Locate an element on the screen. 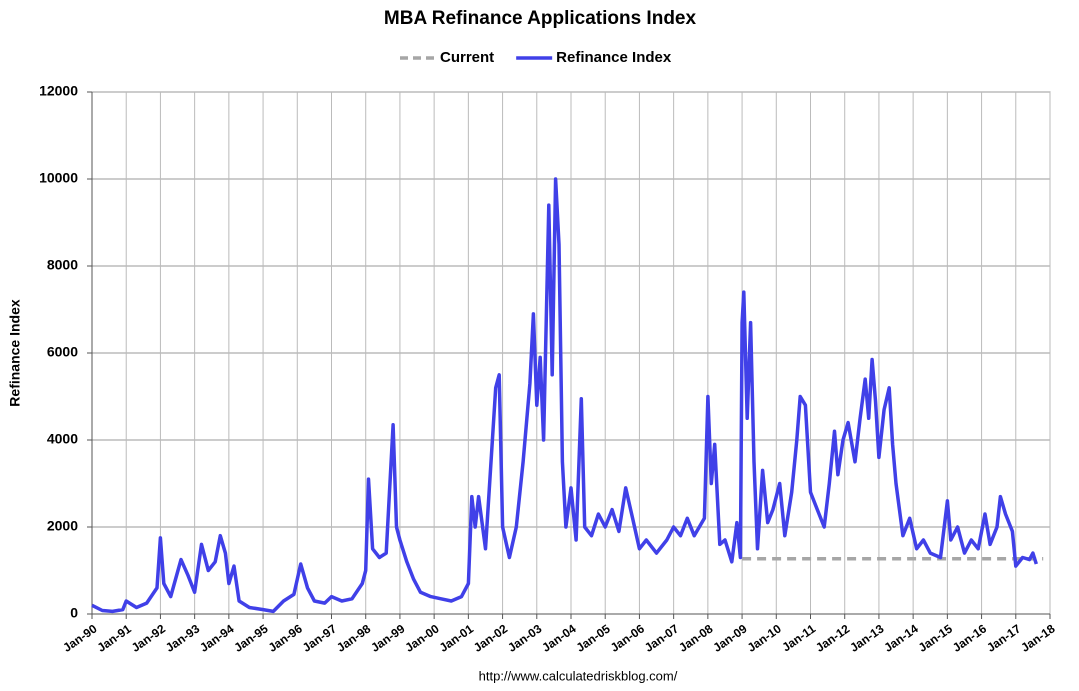 The height and width of the screenshot is (691, 1079). x-tick-label: Jan-98 is located at coordinates (353, 637).